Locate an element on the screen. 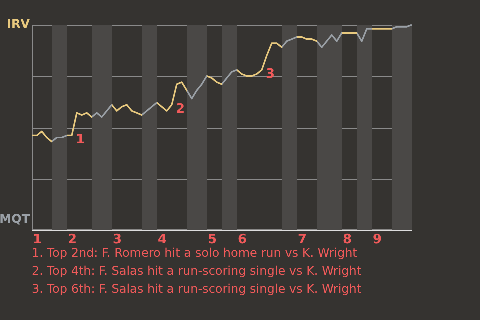 The width and height of the screenshot is (480, 320). x-tick-label: 7 is located at coordinates (303, 240).